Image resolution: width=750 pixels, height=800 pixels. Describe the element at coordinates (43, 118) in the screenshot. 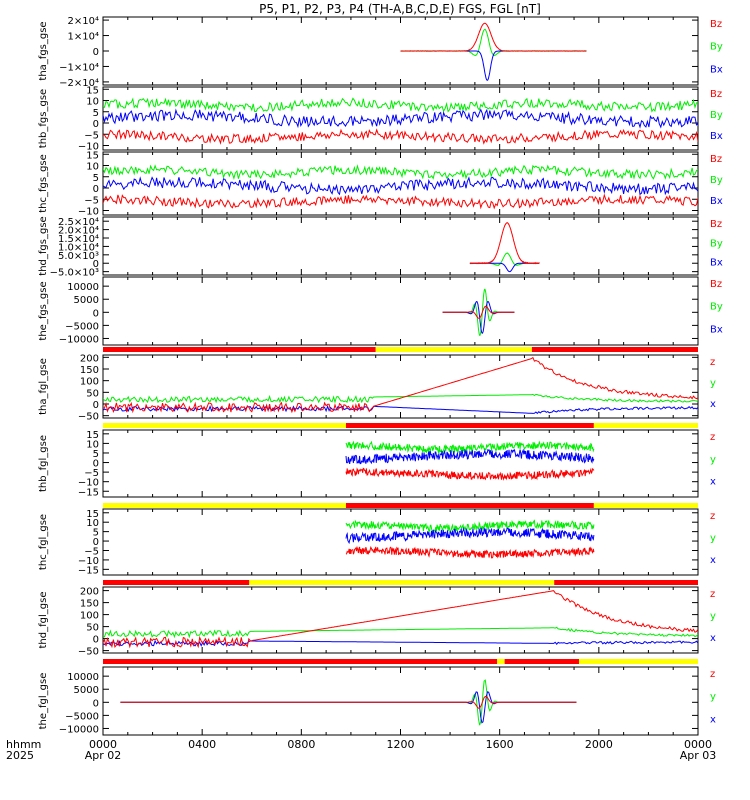

I see `y-axis-label: thb_fgs_gse` at that location.